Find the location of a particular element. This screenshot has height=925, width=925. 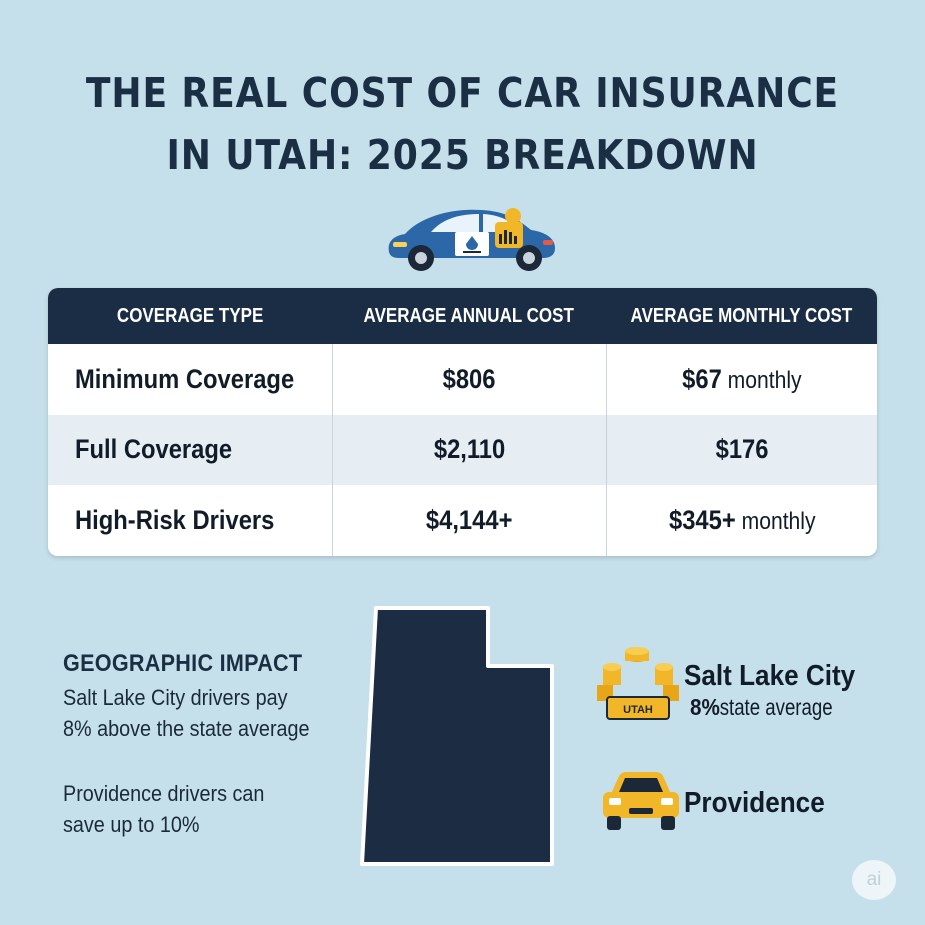

row-annual-cost: $806 is located at coordinates (469, 379).